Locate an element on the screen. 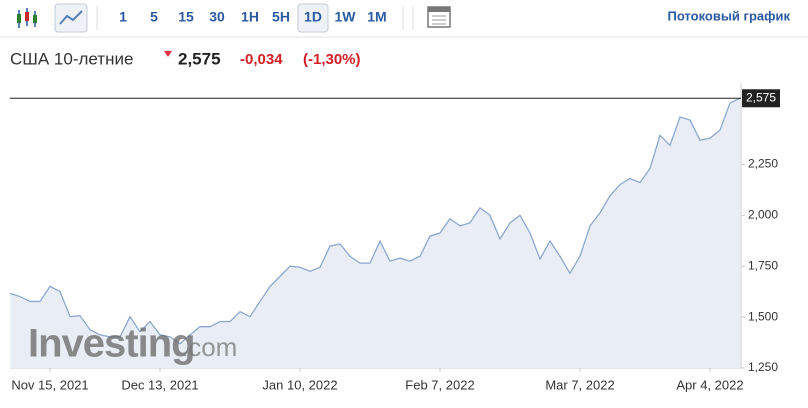 The image size is (808, 408). price: 2,575 is located at coordinates (199, 58).